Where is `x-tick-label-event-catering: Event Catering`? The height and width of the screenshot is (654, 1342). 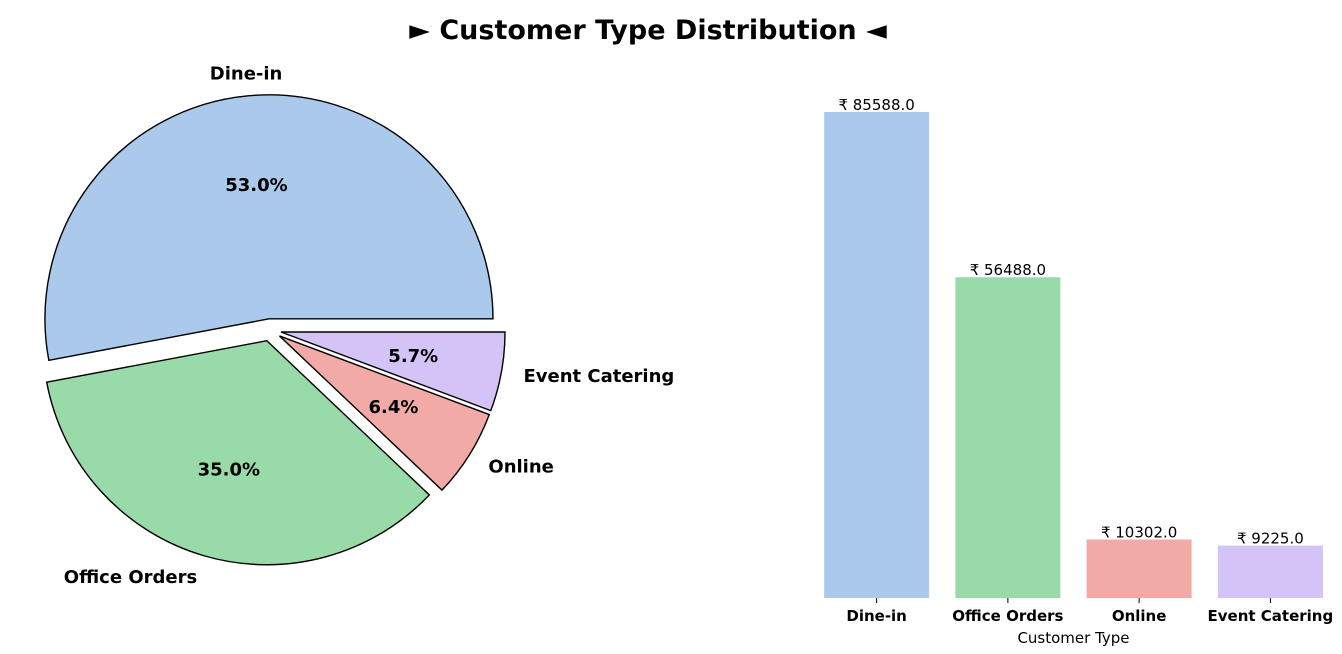
x-tick-label-event-catering: Event Catering is located at coordinates (1271, 616).